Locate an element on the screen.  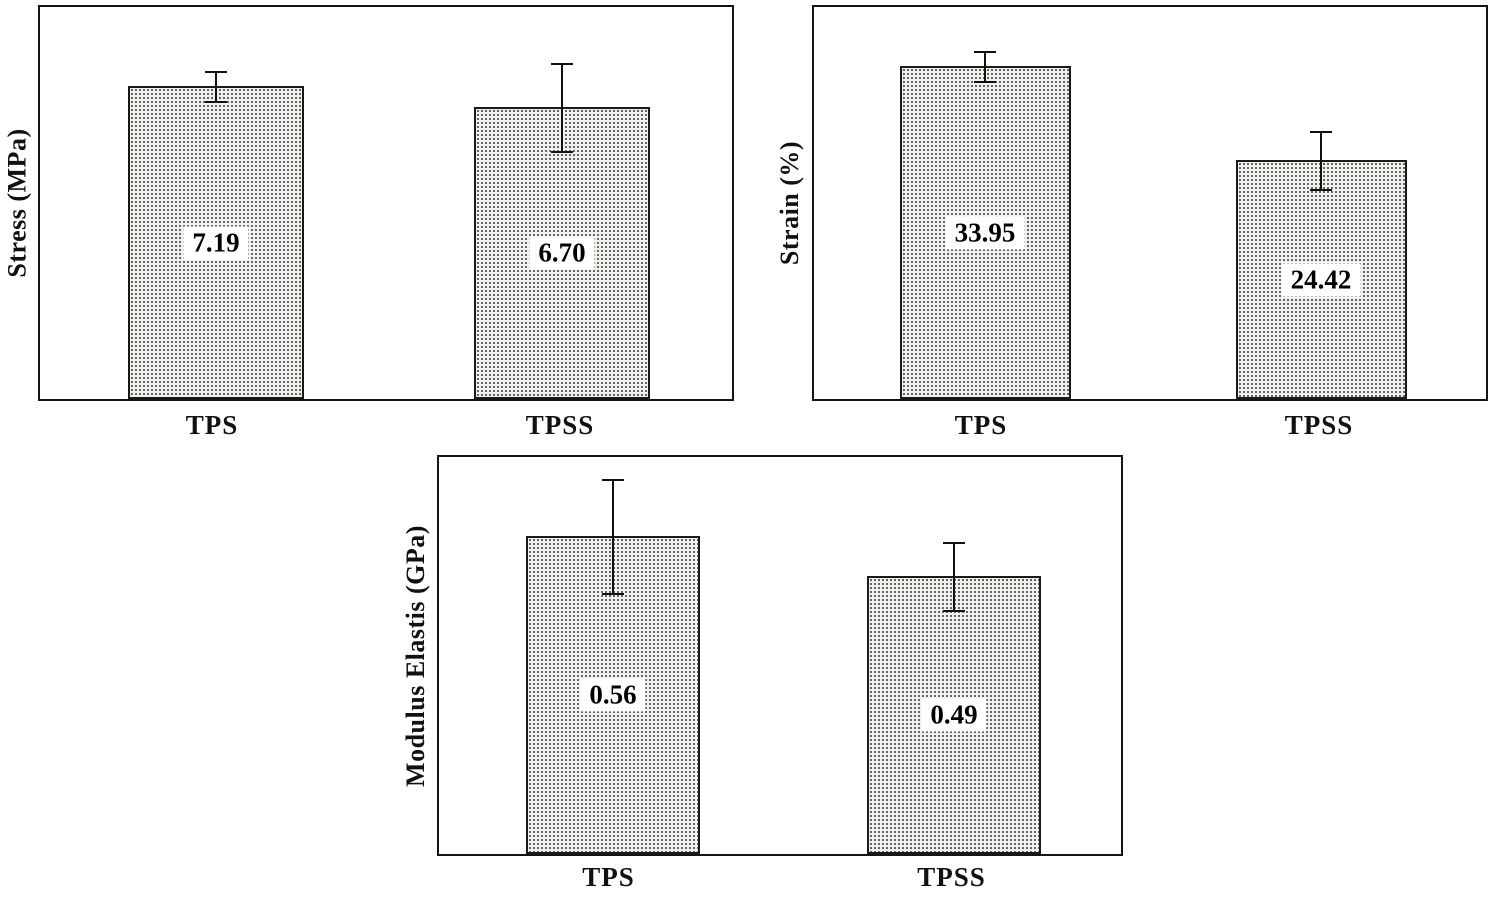
bar-value-label-tps: 33.95 is located at coordinates (985, 233).